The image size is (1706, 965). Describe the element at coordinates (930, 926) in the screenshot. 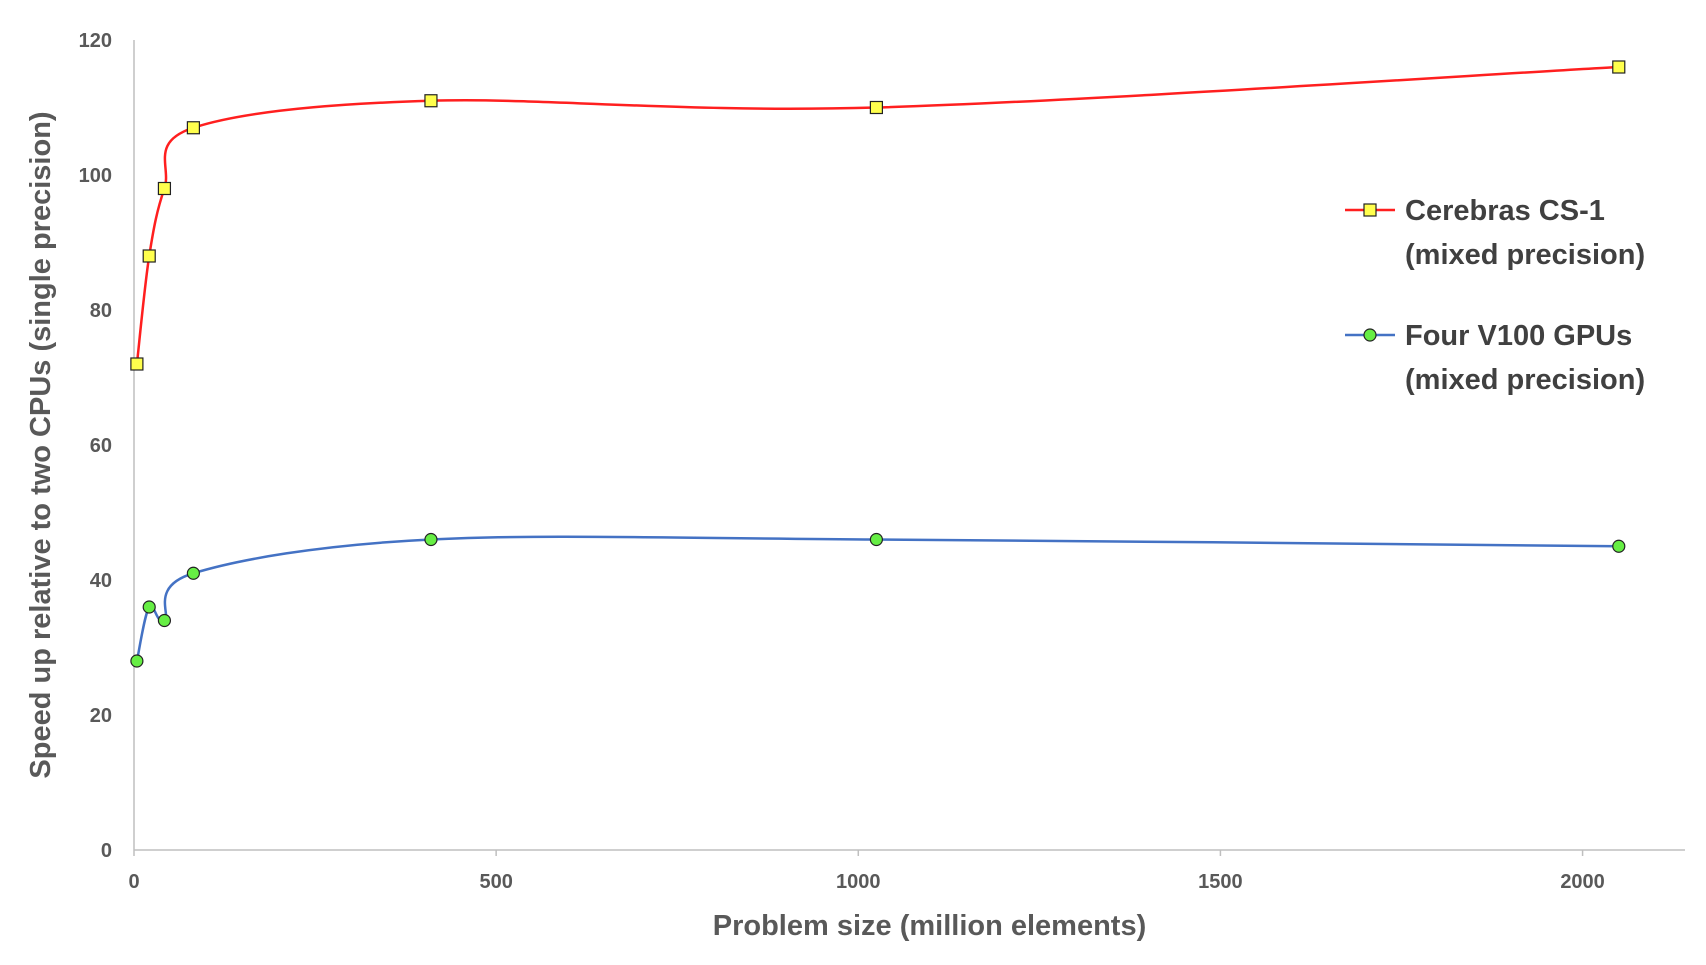

I see `x-axis-title: Problem size (million elements)` at that location.